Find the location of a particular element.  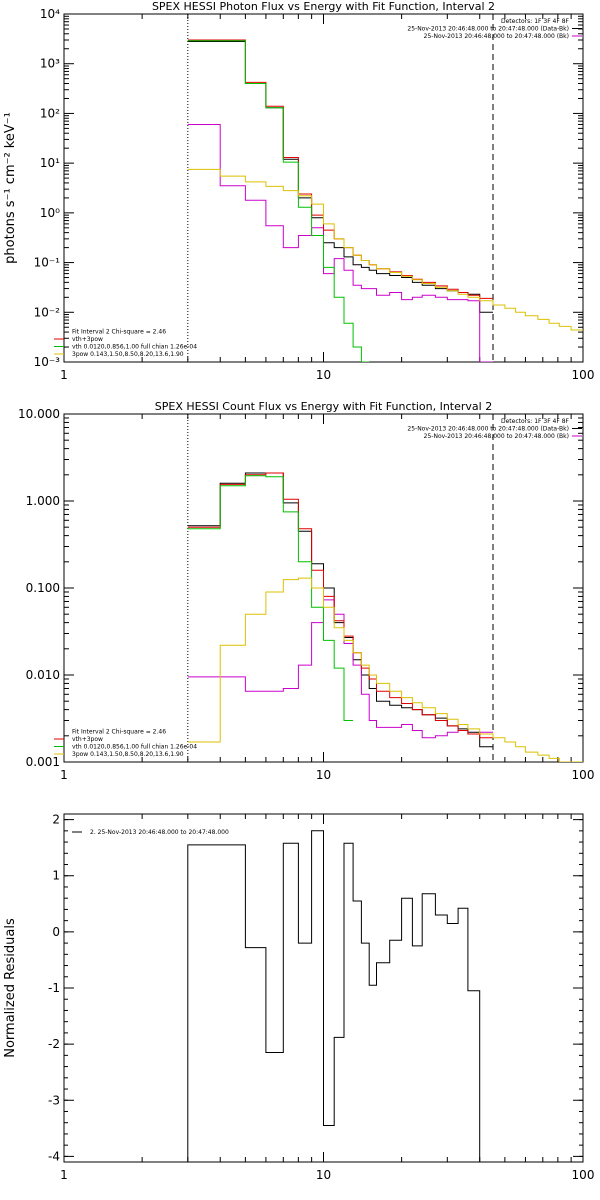

y-axis-title: photons s⁻¹ cm⁻² keV⁻¹ is located at coordinates (10, 188).